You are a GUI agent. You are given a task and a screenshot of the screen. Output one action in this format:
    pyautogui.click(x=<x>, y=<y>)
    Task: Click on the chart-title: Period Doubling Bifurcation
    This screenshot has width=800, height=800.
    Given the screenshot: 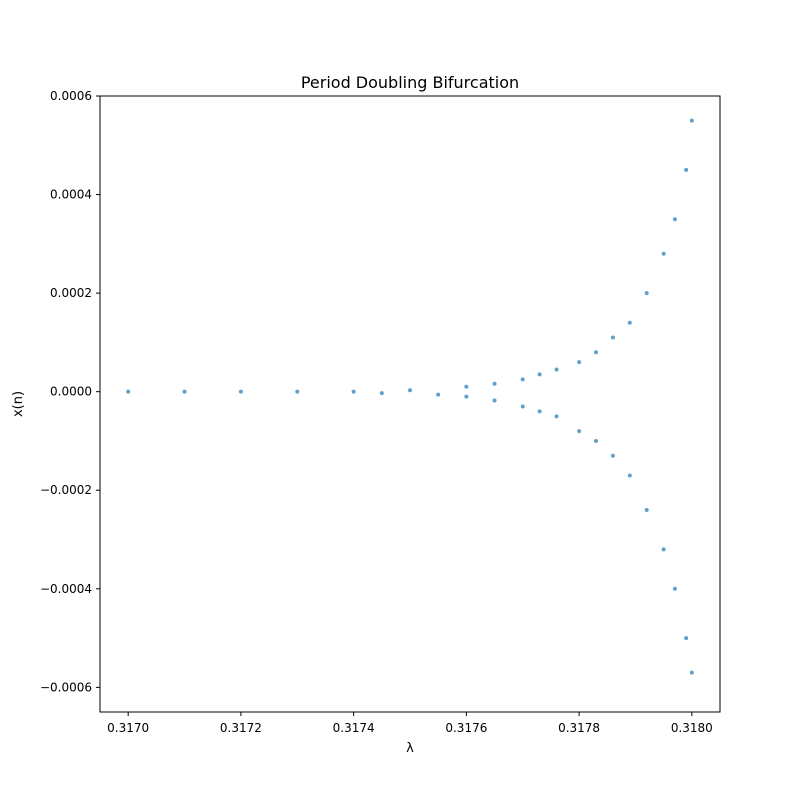 What is the action you would take?
    pyautogui.click(x=410, y=82)
    